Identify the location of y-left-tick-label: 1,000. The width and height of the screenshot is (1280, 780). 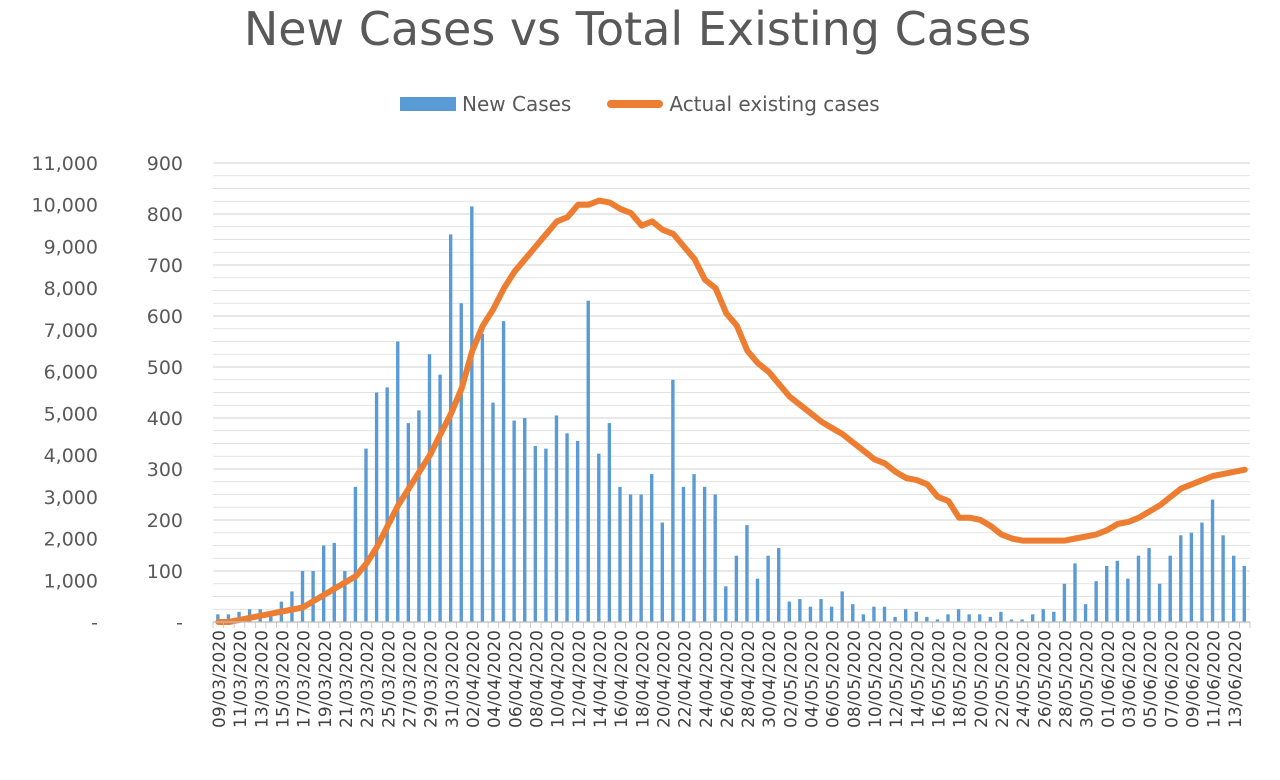
(71, 581).